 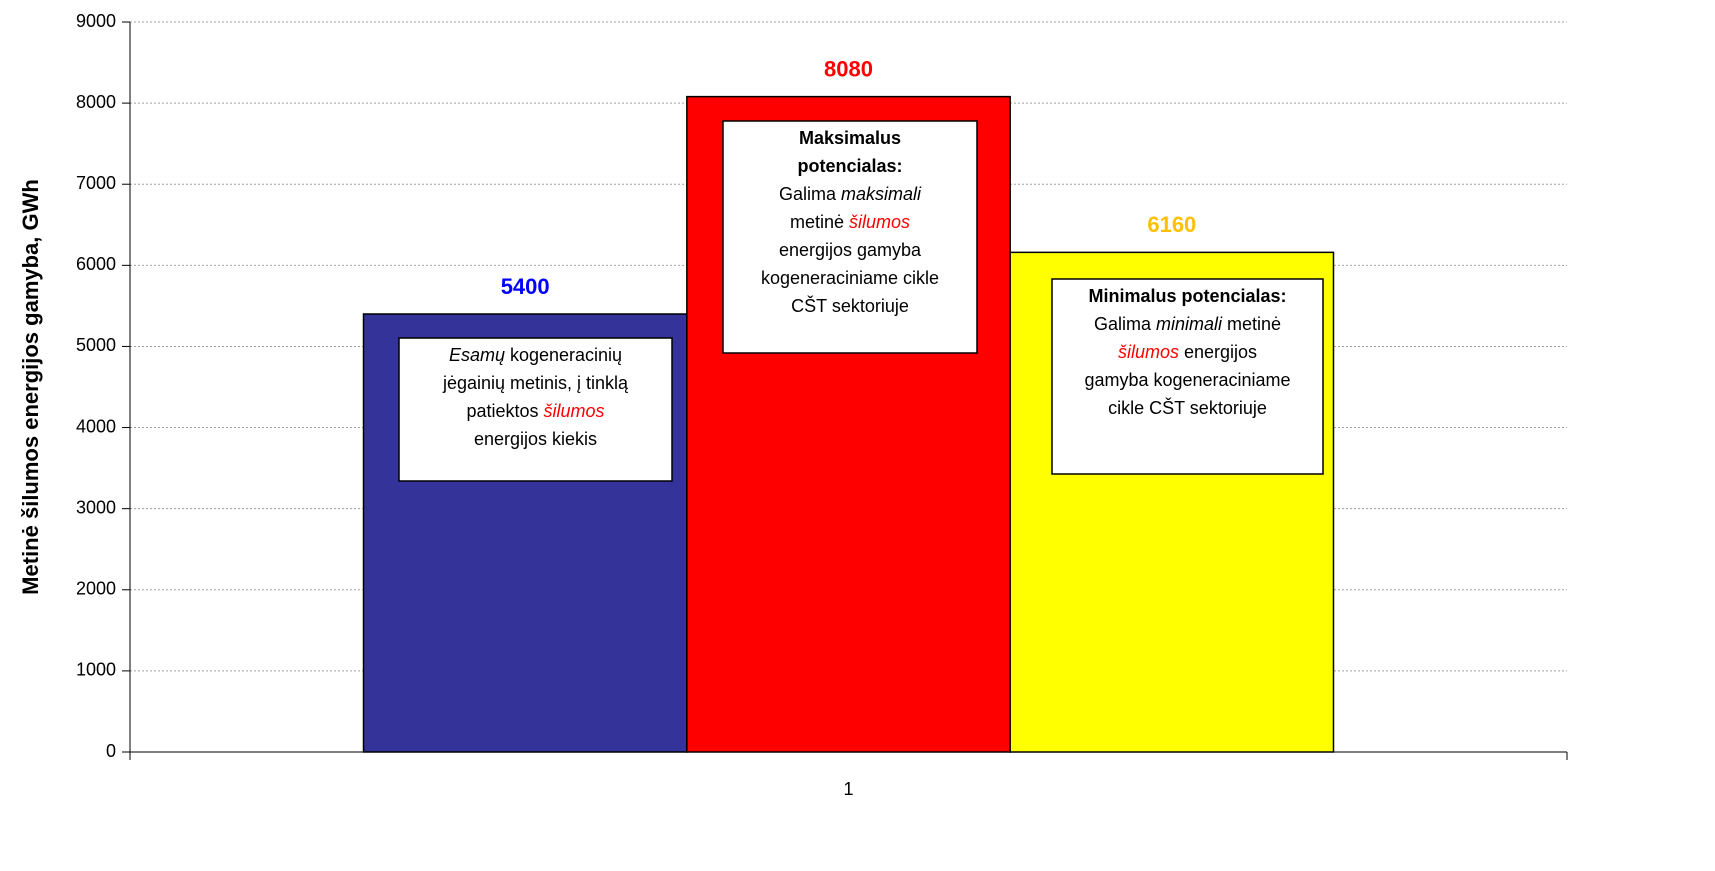 I want to click on annotation-line: energijos gamyba, so click(x=850, y=250).